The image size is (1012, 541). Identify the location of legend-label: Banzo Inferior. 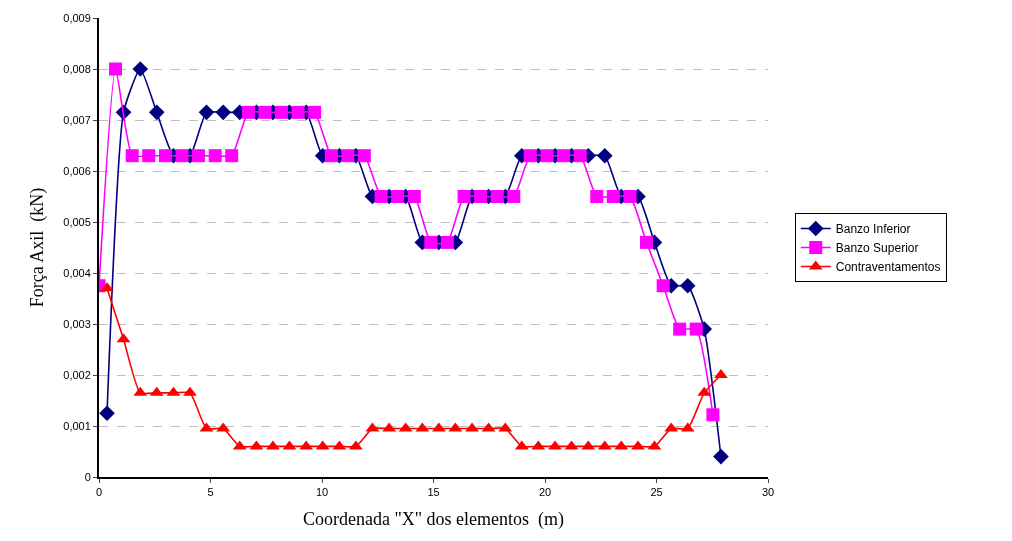
(873, 229).